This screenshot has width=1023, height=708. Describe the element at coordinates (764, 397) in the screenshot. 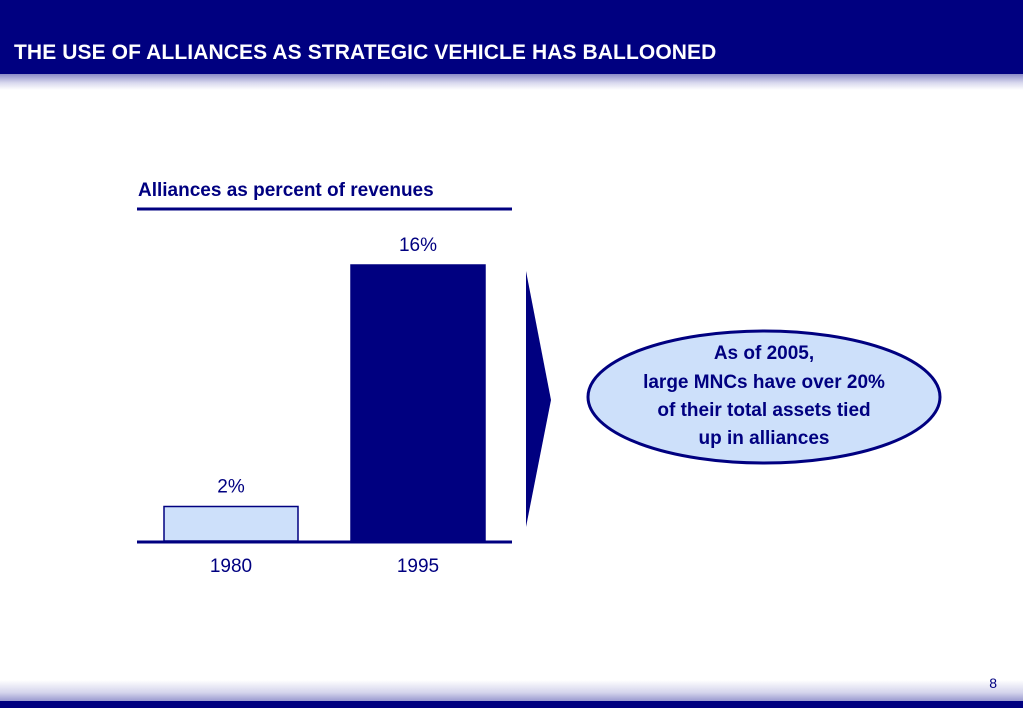

I see `callout-ellipse` at that location.